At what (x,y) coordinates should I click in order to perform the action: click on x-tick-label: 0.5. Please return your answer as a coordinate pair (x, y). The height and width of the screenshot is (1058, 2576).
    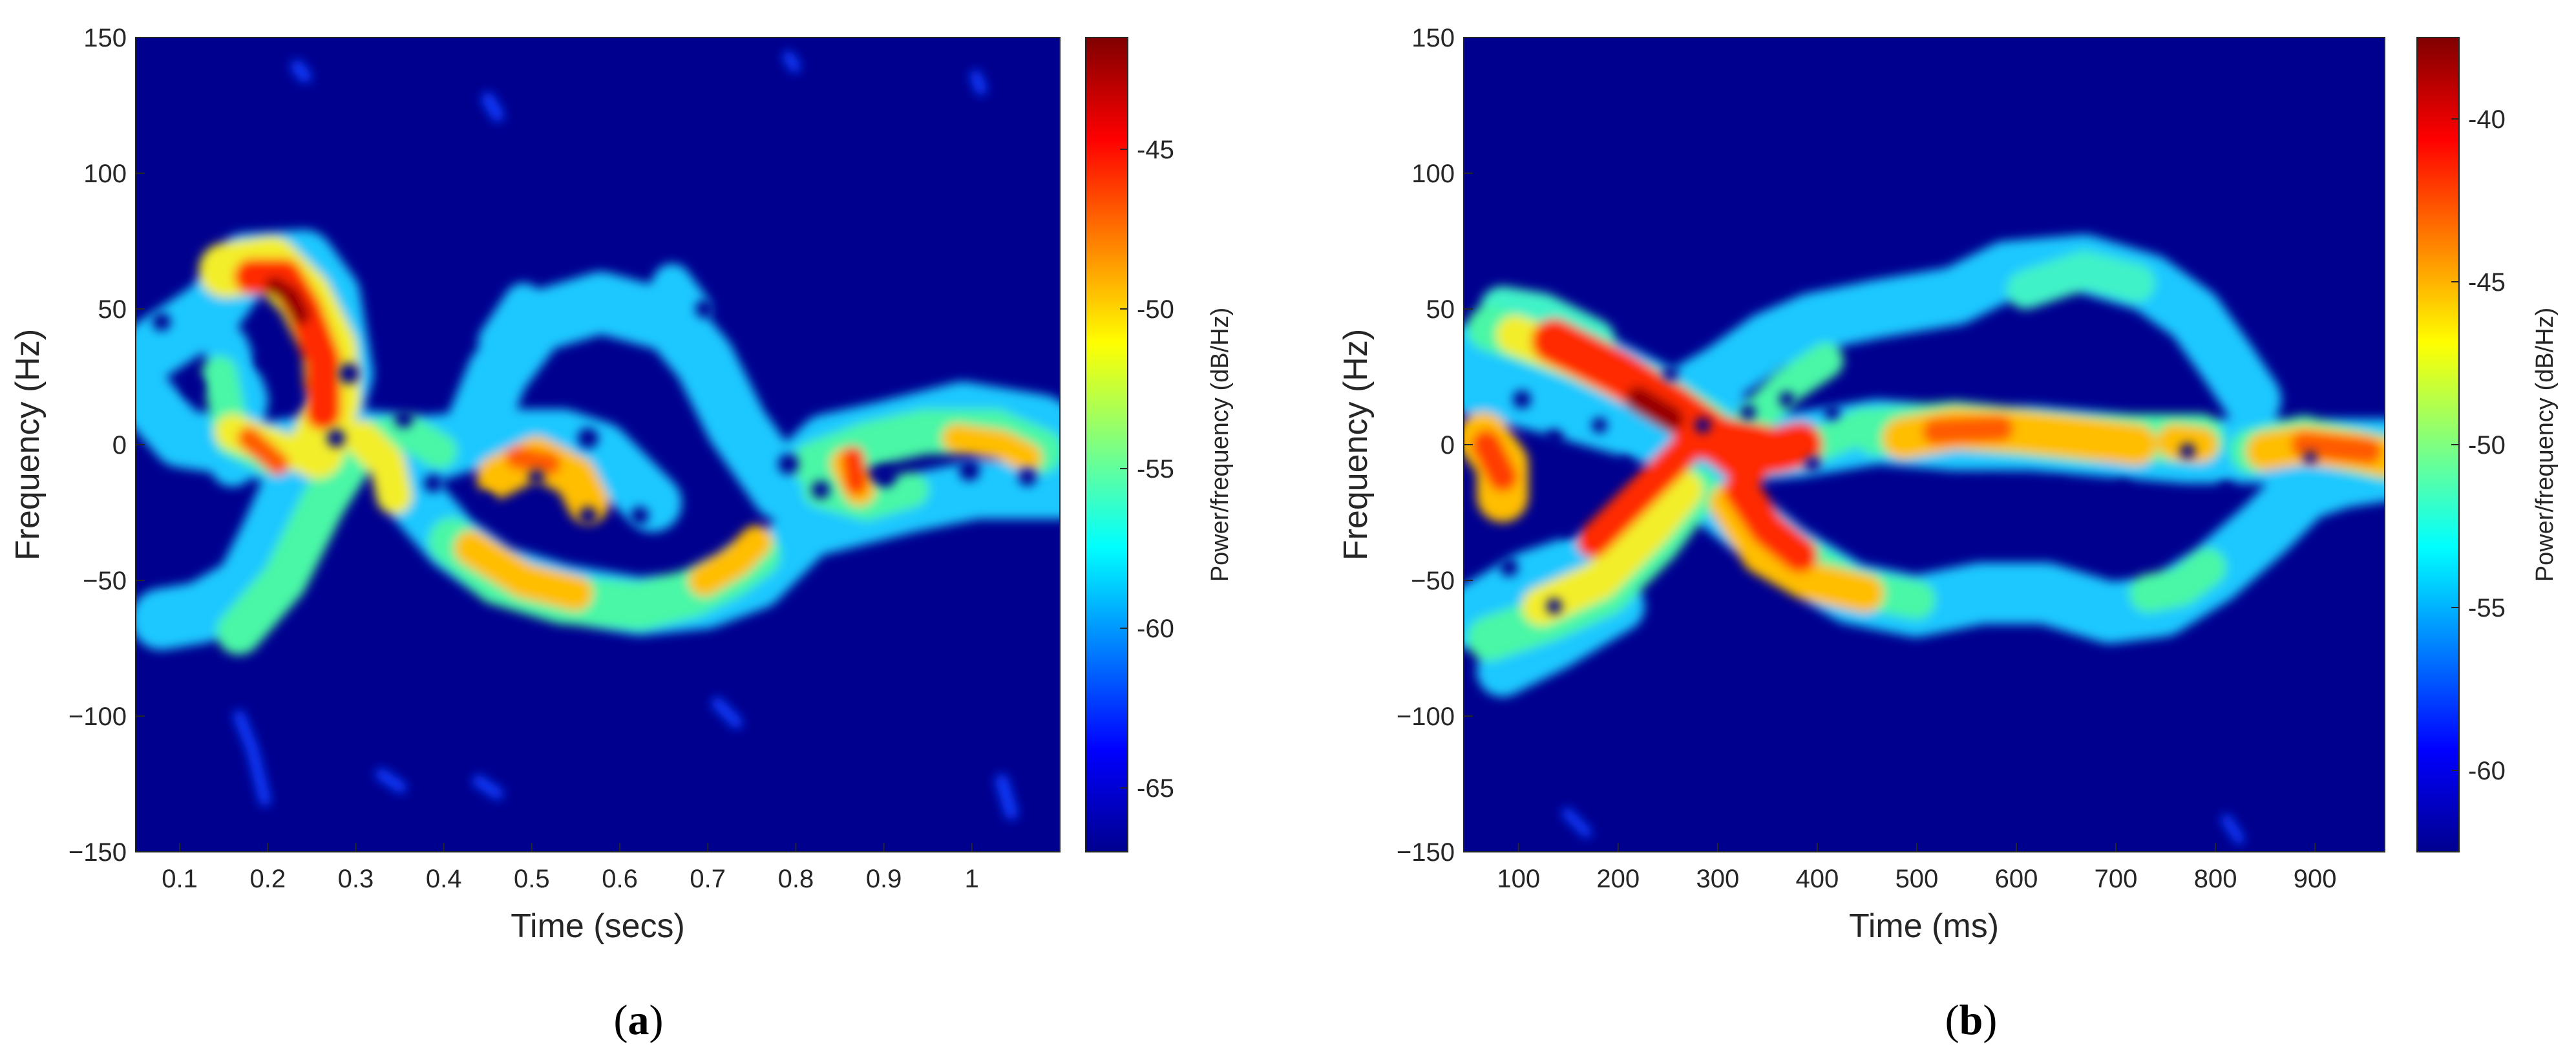
    Looking at the image, I should click on (532, 879).